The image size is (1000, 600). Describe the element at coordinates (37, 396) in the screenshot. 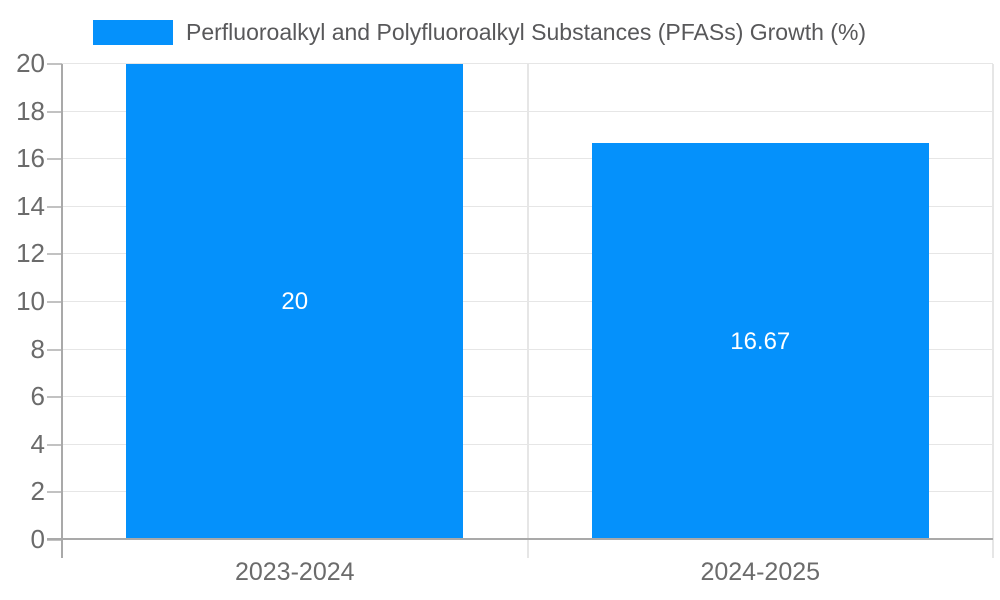

I see `y-tick-label: 6` at that location.